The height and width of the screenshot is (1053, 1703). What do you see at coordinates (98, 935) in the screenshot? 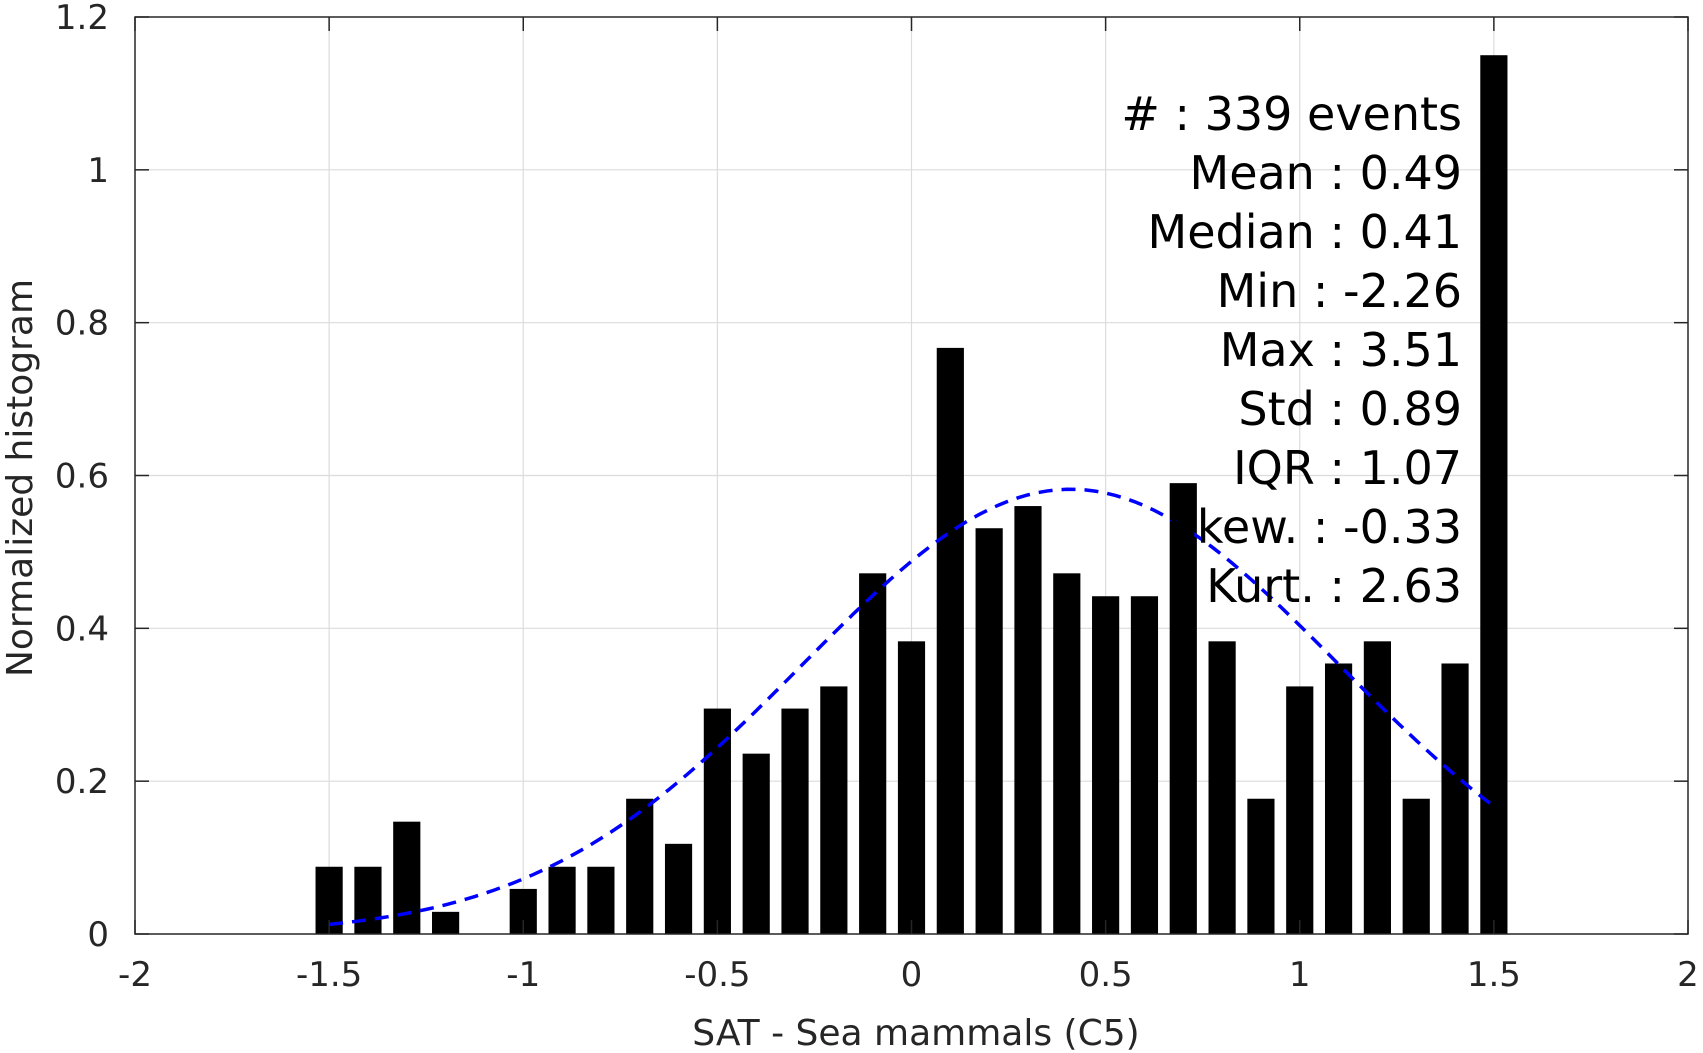
I see `y-tick-label: 0` at bounding box center [98, 935].